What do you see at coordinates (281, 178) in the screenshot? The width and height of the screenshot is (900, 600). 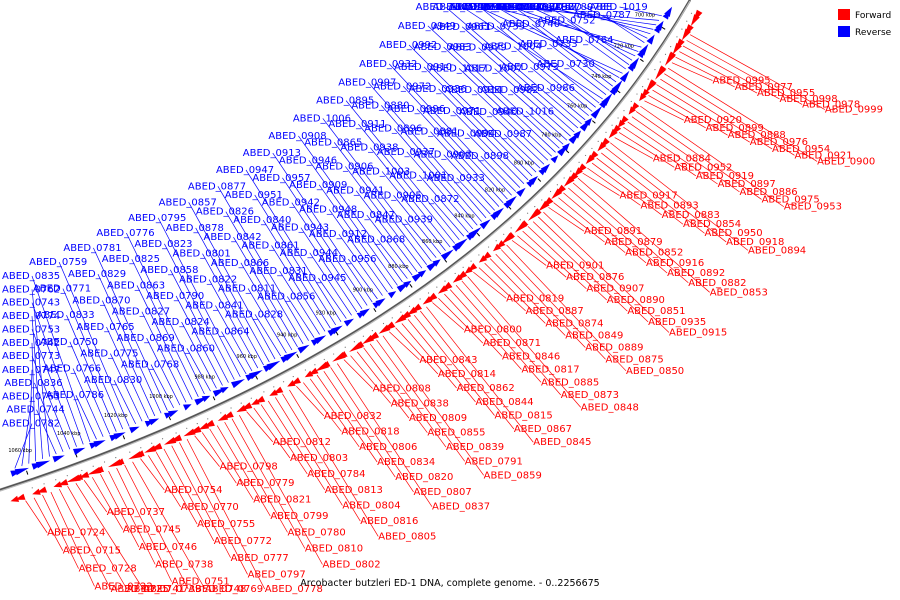 I see `reverse-gene-label: ABED_0957` at bounding box center [281, 178].